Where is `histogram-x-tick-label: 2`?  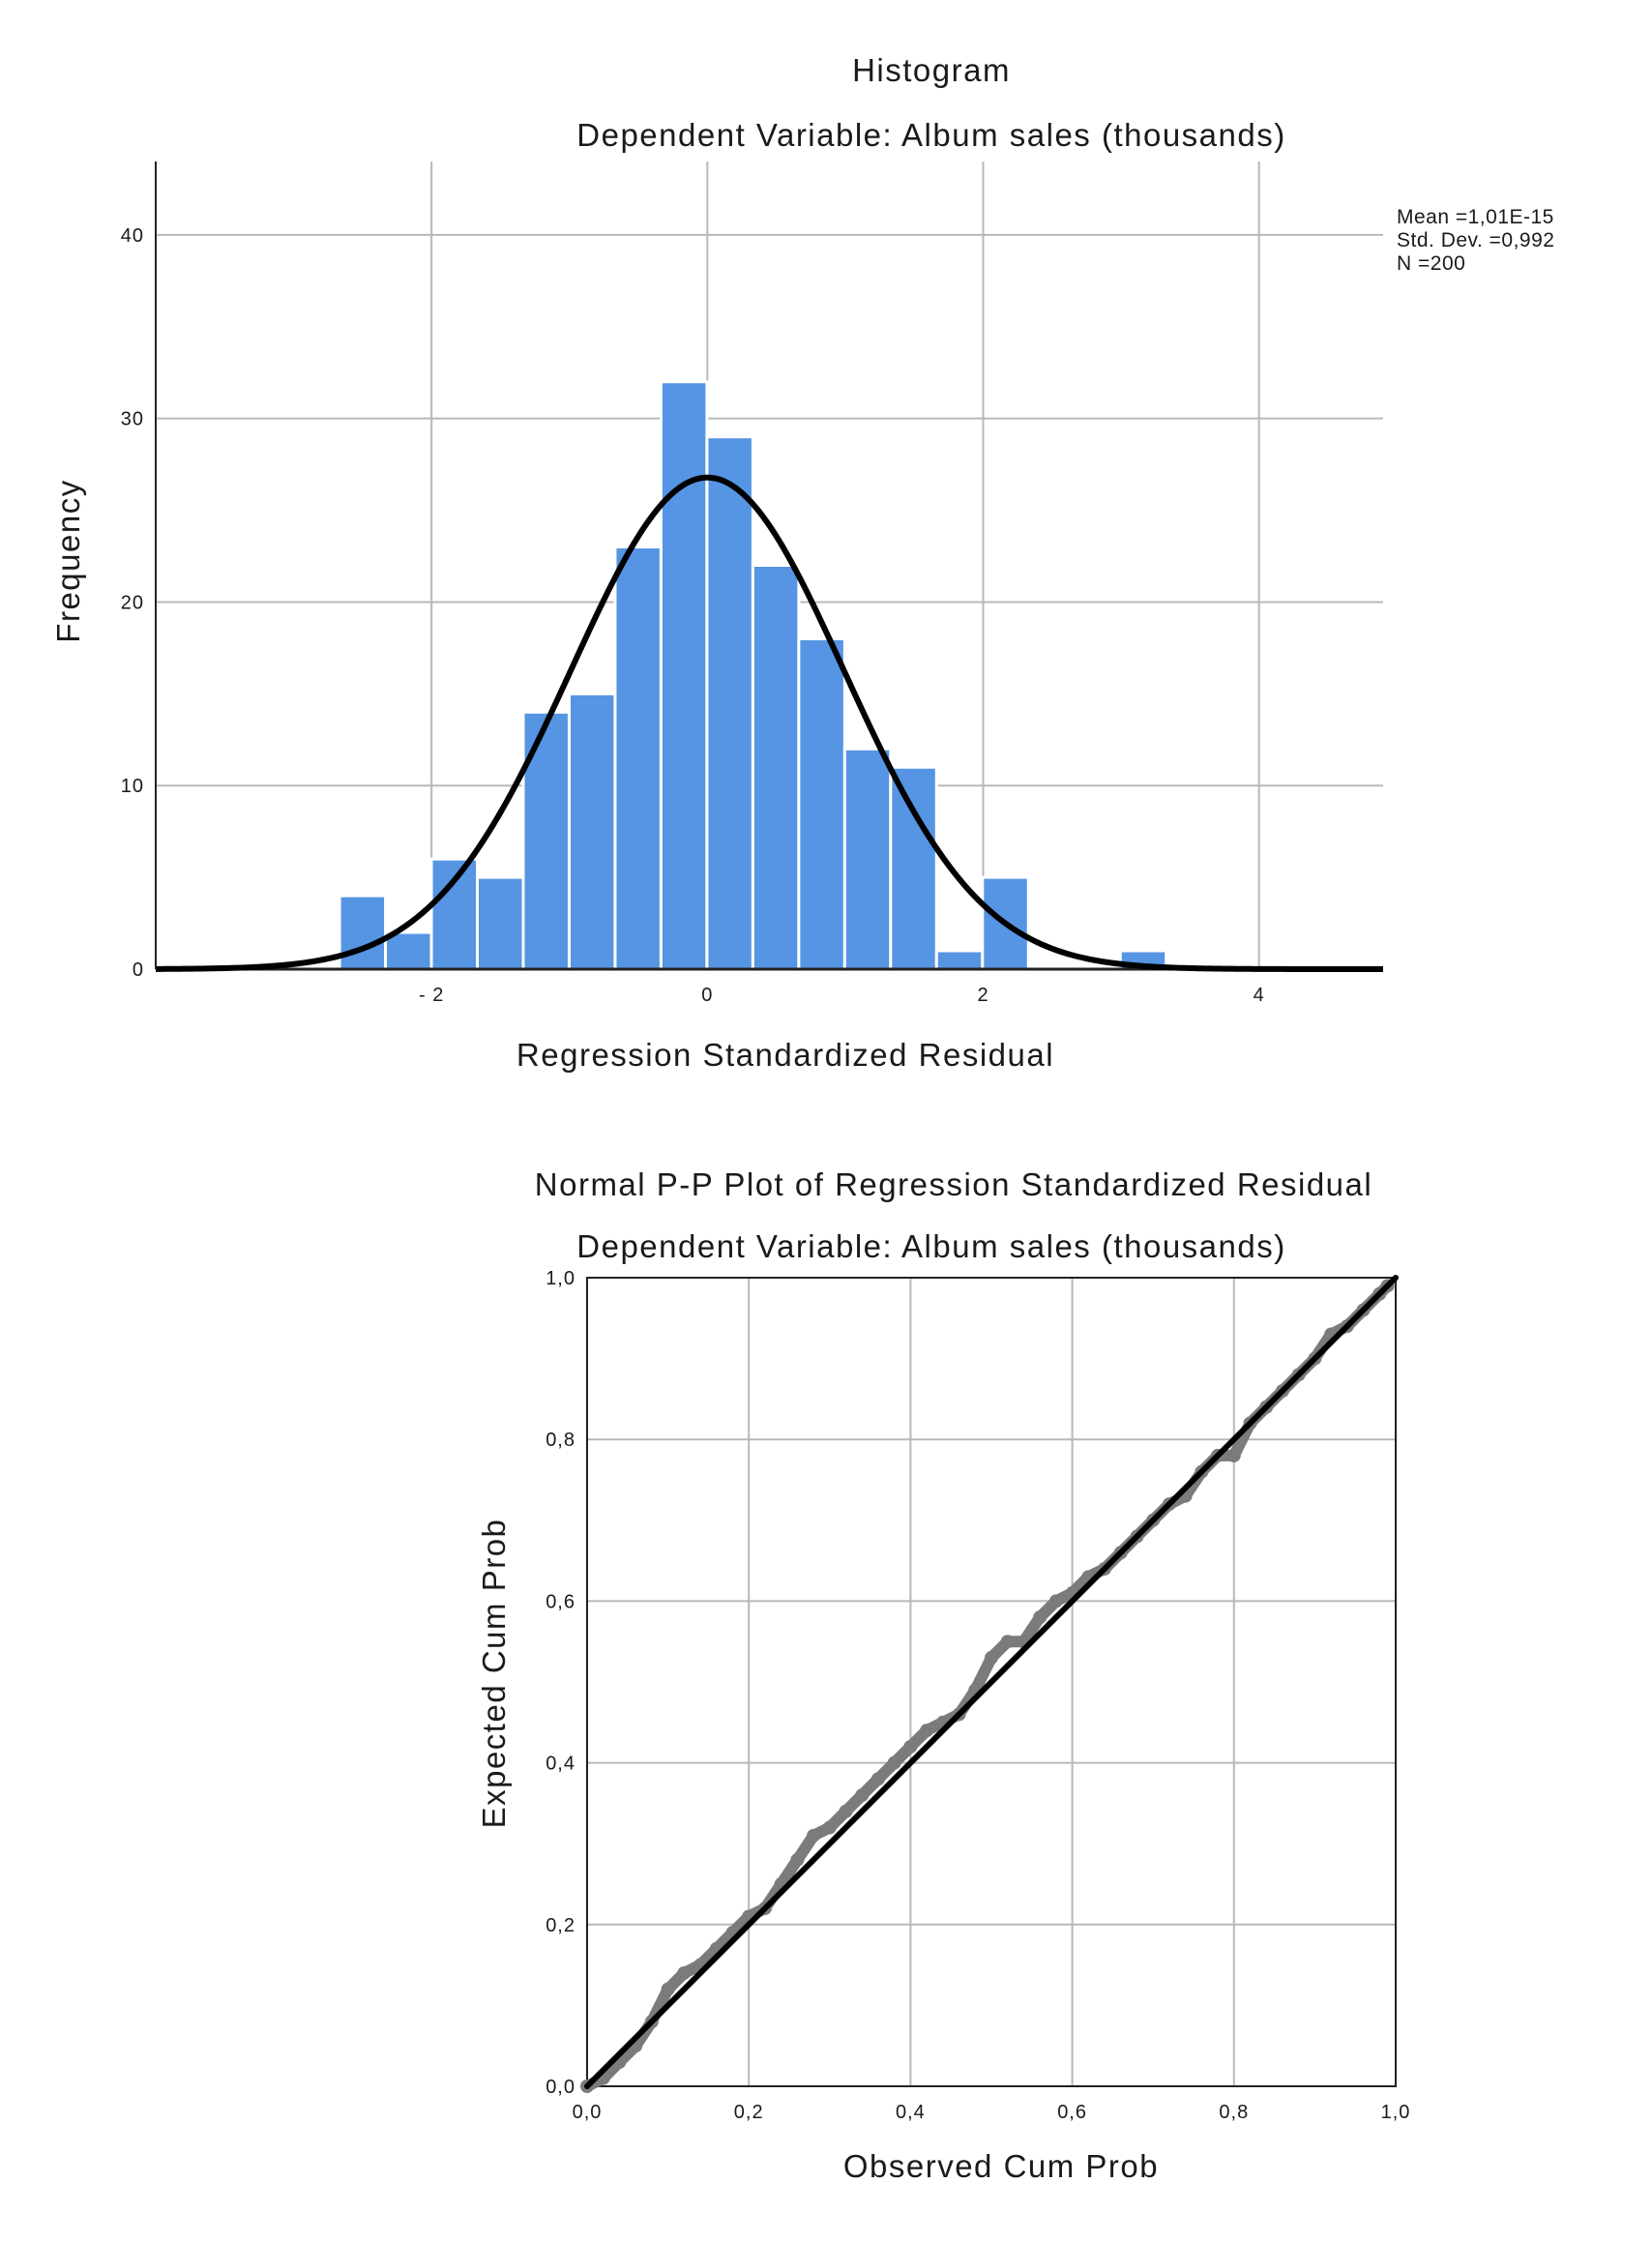 histogram-x-tick-label: 2 is located at coordinates (982, 995).